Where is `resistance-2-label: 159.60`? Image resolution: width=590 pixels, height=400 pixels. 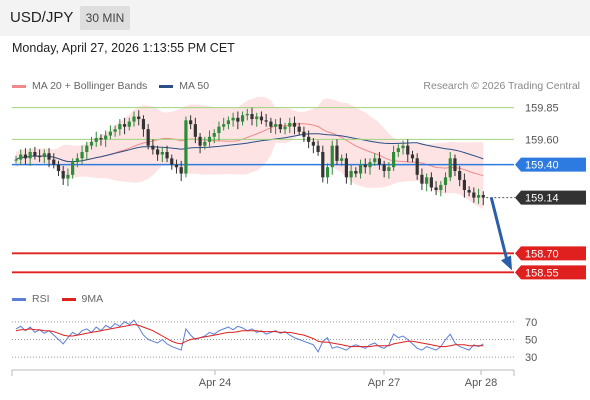
resistance-2-label: 159.60 is located at coordinates (542, 140).